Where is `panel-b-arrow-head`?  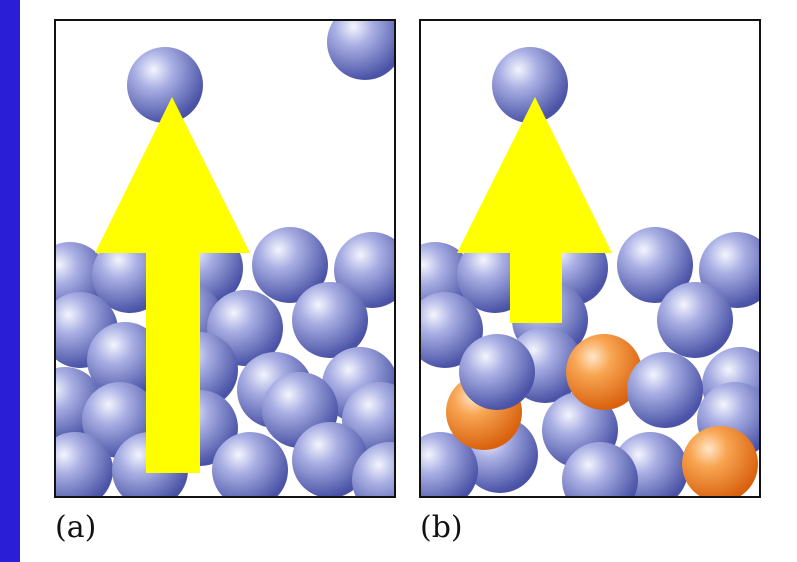 panel-b-arrow-head is located at coordinates (534, 175).